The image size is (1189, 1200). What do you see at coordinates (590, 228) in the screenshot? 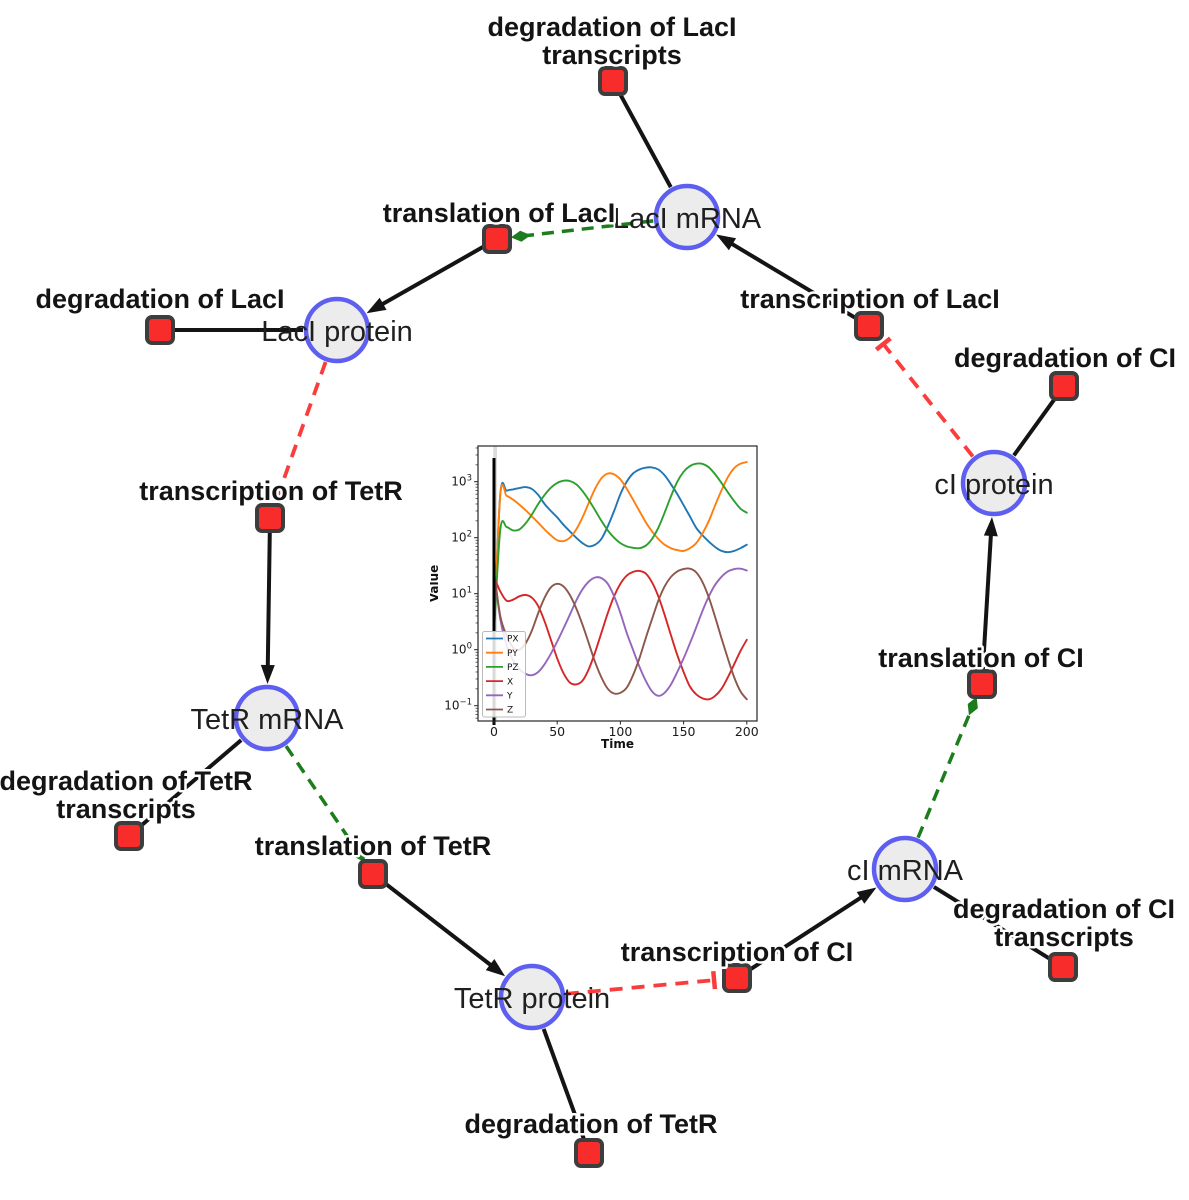
I see `edge-laci_mrna-translation_laci` at bounding box center [590, 228].